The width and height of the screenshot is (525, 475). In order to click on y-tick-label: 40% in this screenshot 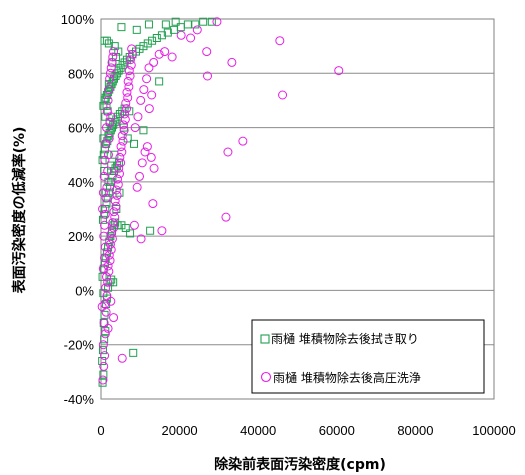, I will do `click(81, 182)`.